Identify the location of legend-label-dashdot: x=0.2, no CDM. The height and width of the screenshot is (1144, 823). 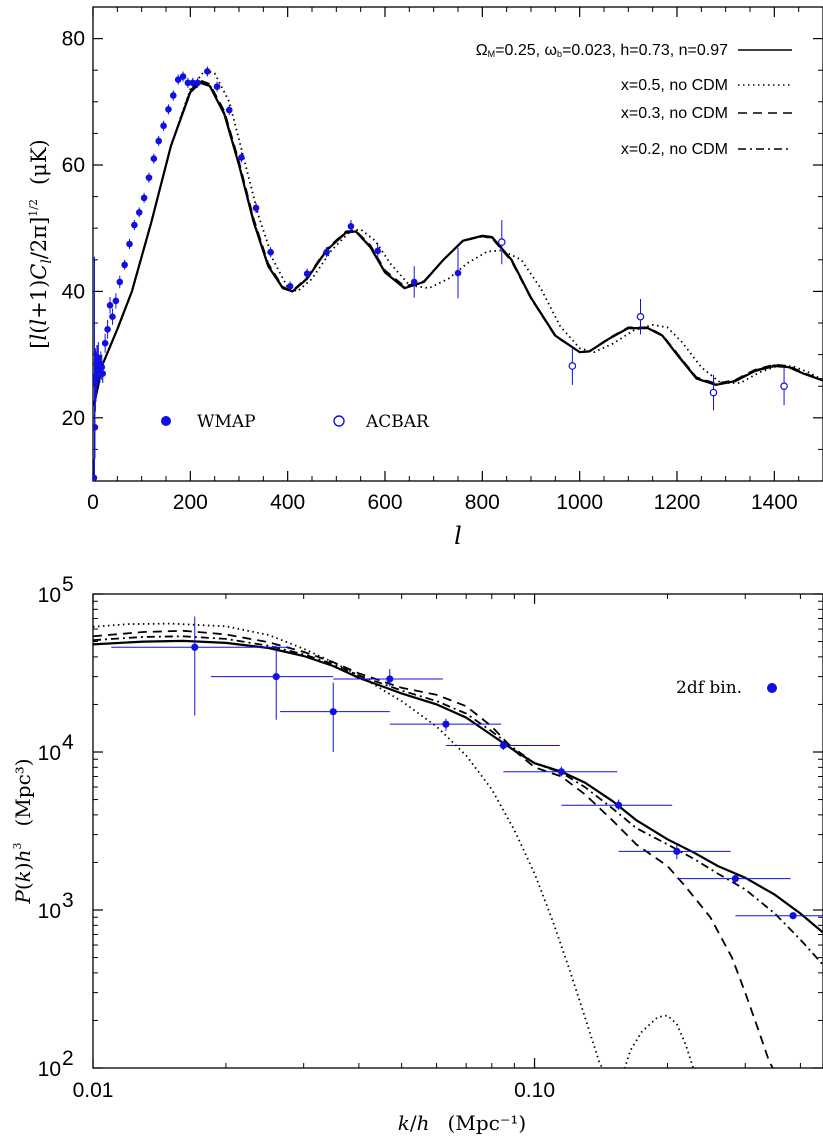
(674, 149).